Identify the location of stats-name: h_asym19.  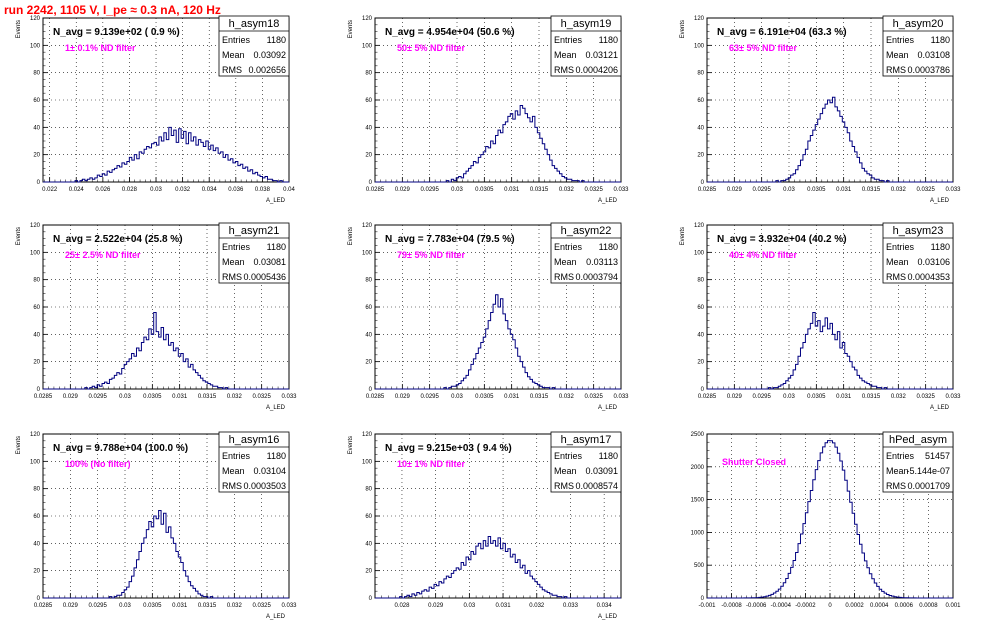
(586, 24).